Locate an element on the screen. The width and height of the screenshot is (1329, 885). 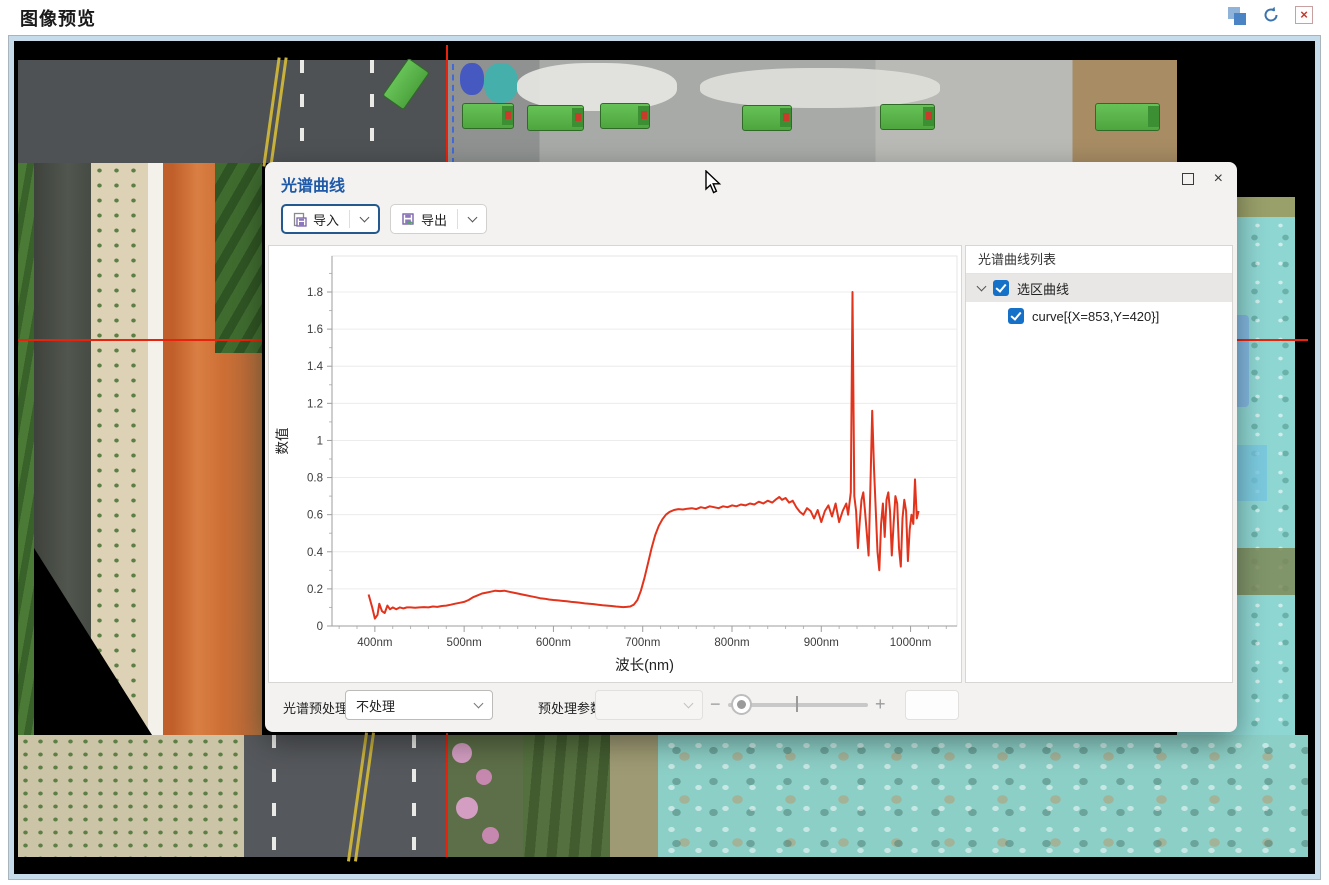
slider-center-tick is located at coordinates (797, 704).